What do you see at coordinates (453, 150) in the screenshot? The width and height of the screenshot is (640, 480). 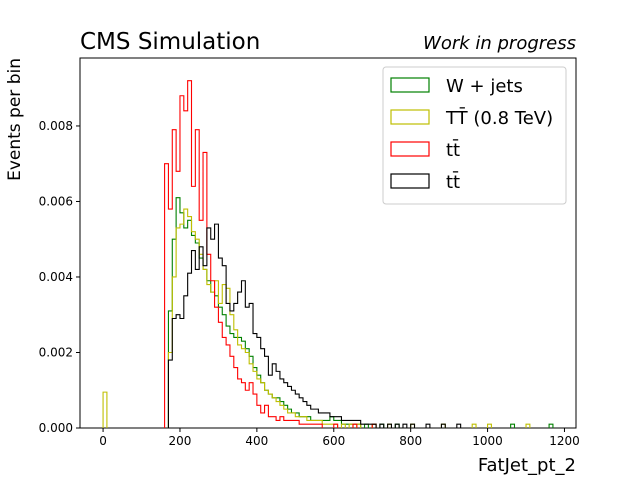 I see `legend-label-2: tt̄` at bounding box center [453, 150].